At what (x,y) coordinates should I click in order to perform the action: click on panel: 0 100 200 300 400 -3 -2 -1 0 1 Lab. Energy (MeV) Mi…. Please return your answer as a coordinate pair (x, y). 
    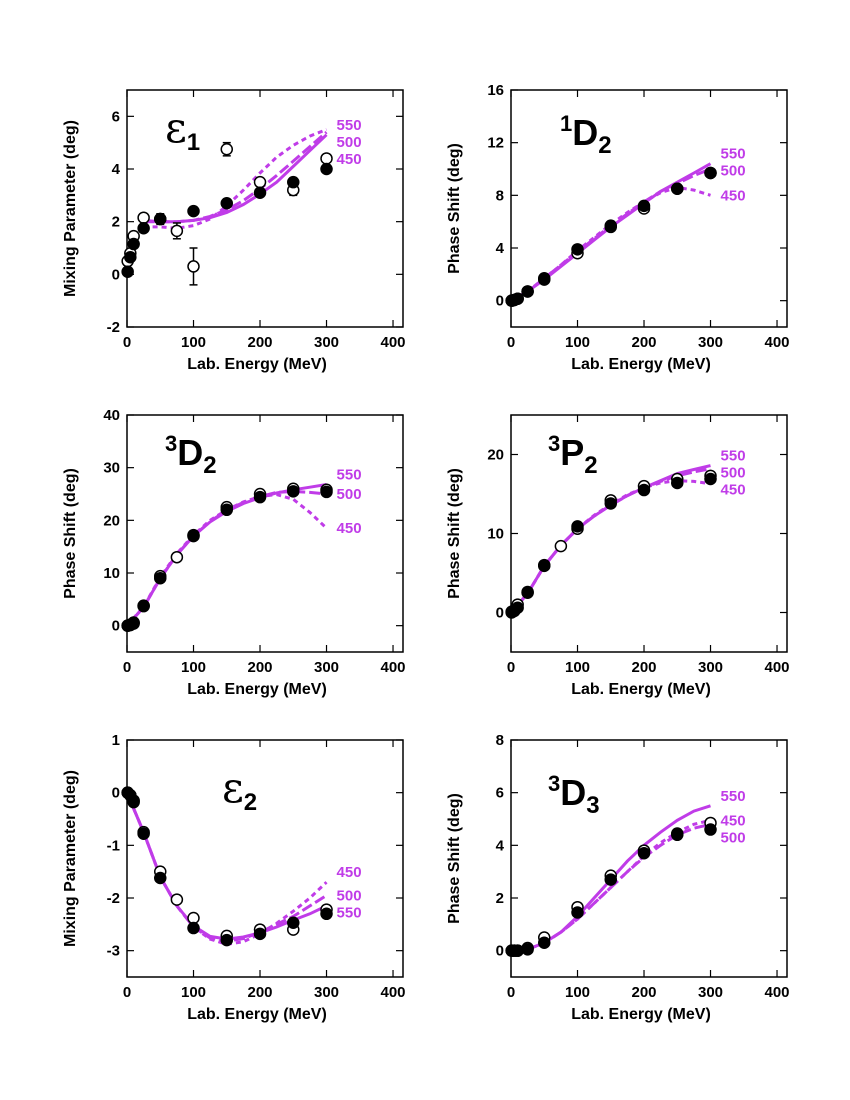
    Looking at the image, I should click on (234, 877).